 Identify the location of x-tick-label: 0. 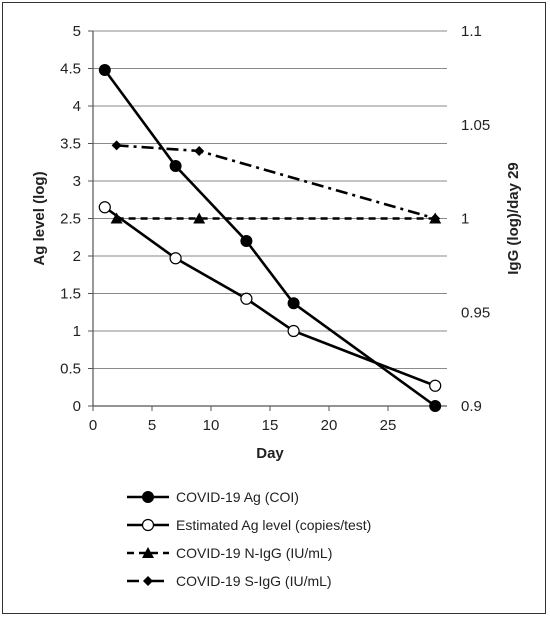
(93, 425).